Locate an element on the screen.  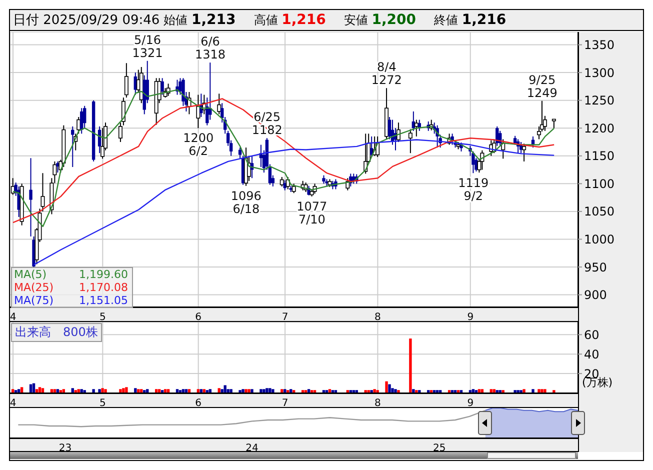
annotation: 9/25 1249 is located at coordinates (542, 86).